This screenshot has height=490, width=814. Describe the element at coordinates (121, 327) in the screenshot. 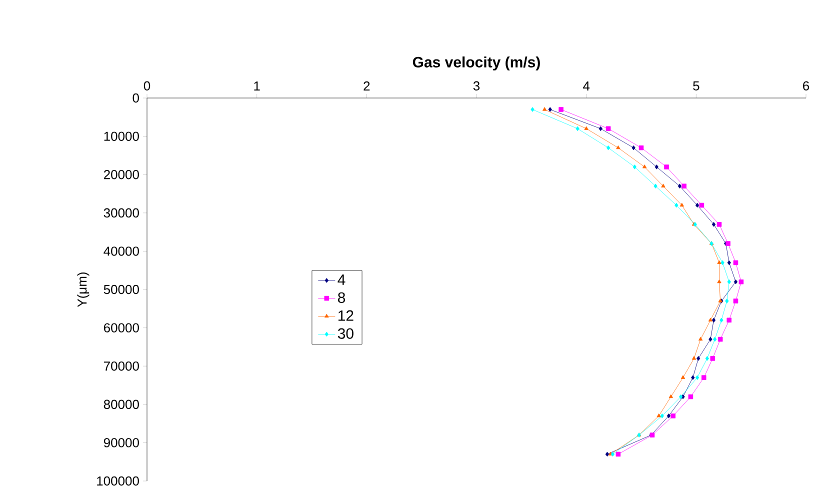

I see `y-tick-label: 60000` at that location.